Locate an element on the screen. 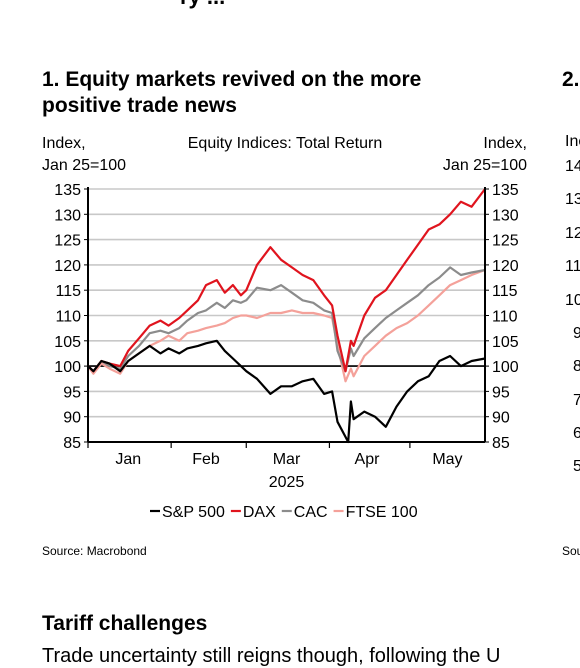 The width and height of the screenshot is (580, 668). legend-label-s-p-500: S&P 500 is located at coordinates (193, 512).